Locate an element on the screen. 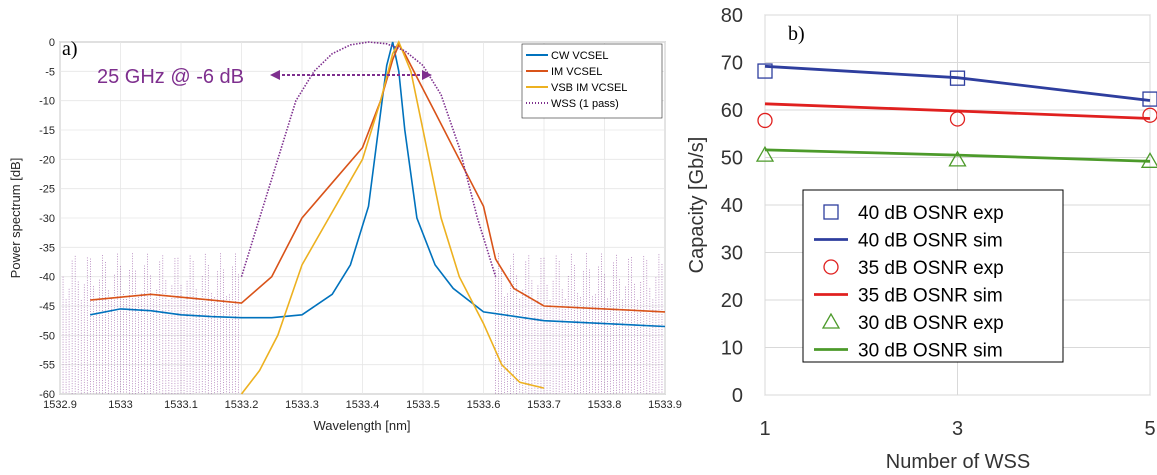  x-tick-label: 1533.4 is located at coordinates (363, 405).